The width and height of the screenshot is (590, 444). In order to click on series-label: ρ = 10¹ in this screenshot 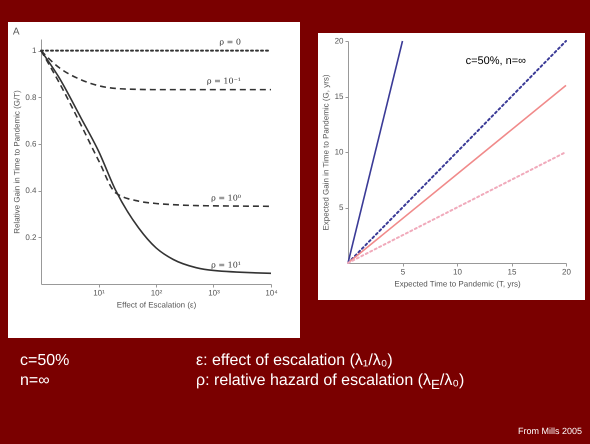, I will do `click(226, 265)`.